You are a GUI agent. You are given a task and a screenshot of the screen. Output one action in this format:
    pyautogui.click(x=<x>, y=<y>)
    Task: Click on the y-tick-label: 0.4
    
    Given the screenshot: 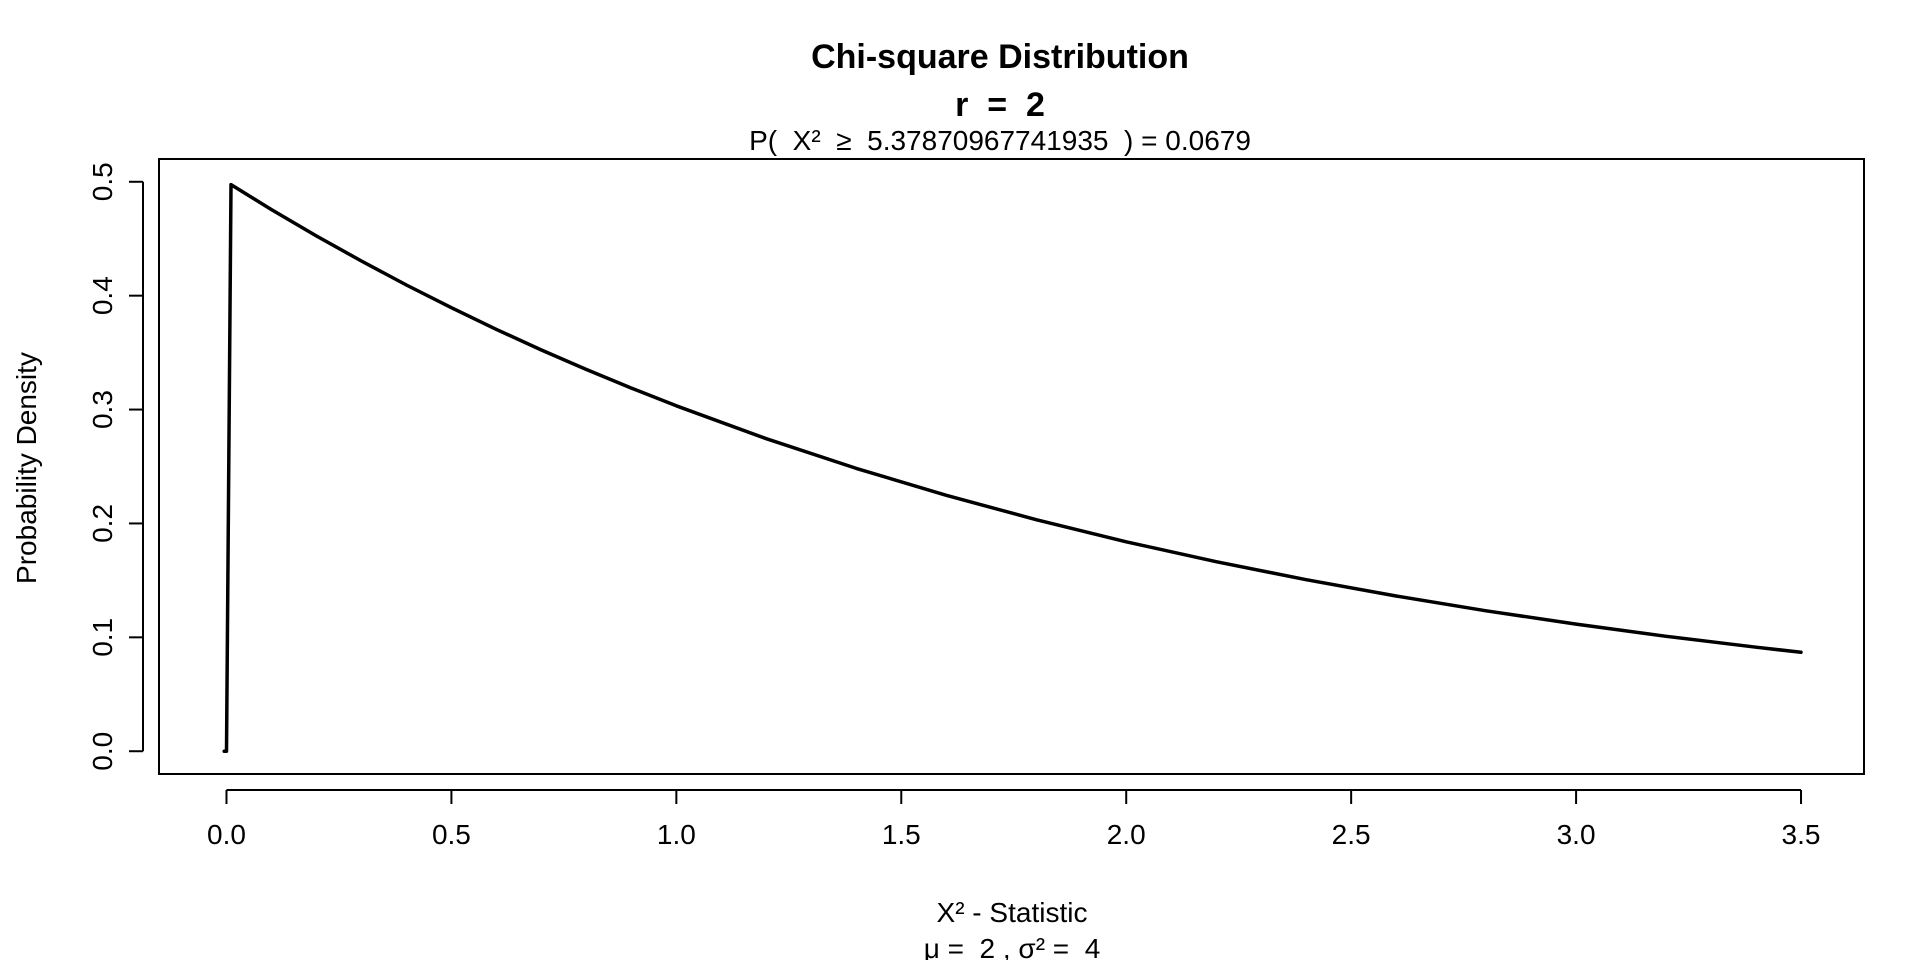 What is the action you would take?
    pyautogui.click(x=102, y=295)
    